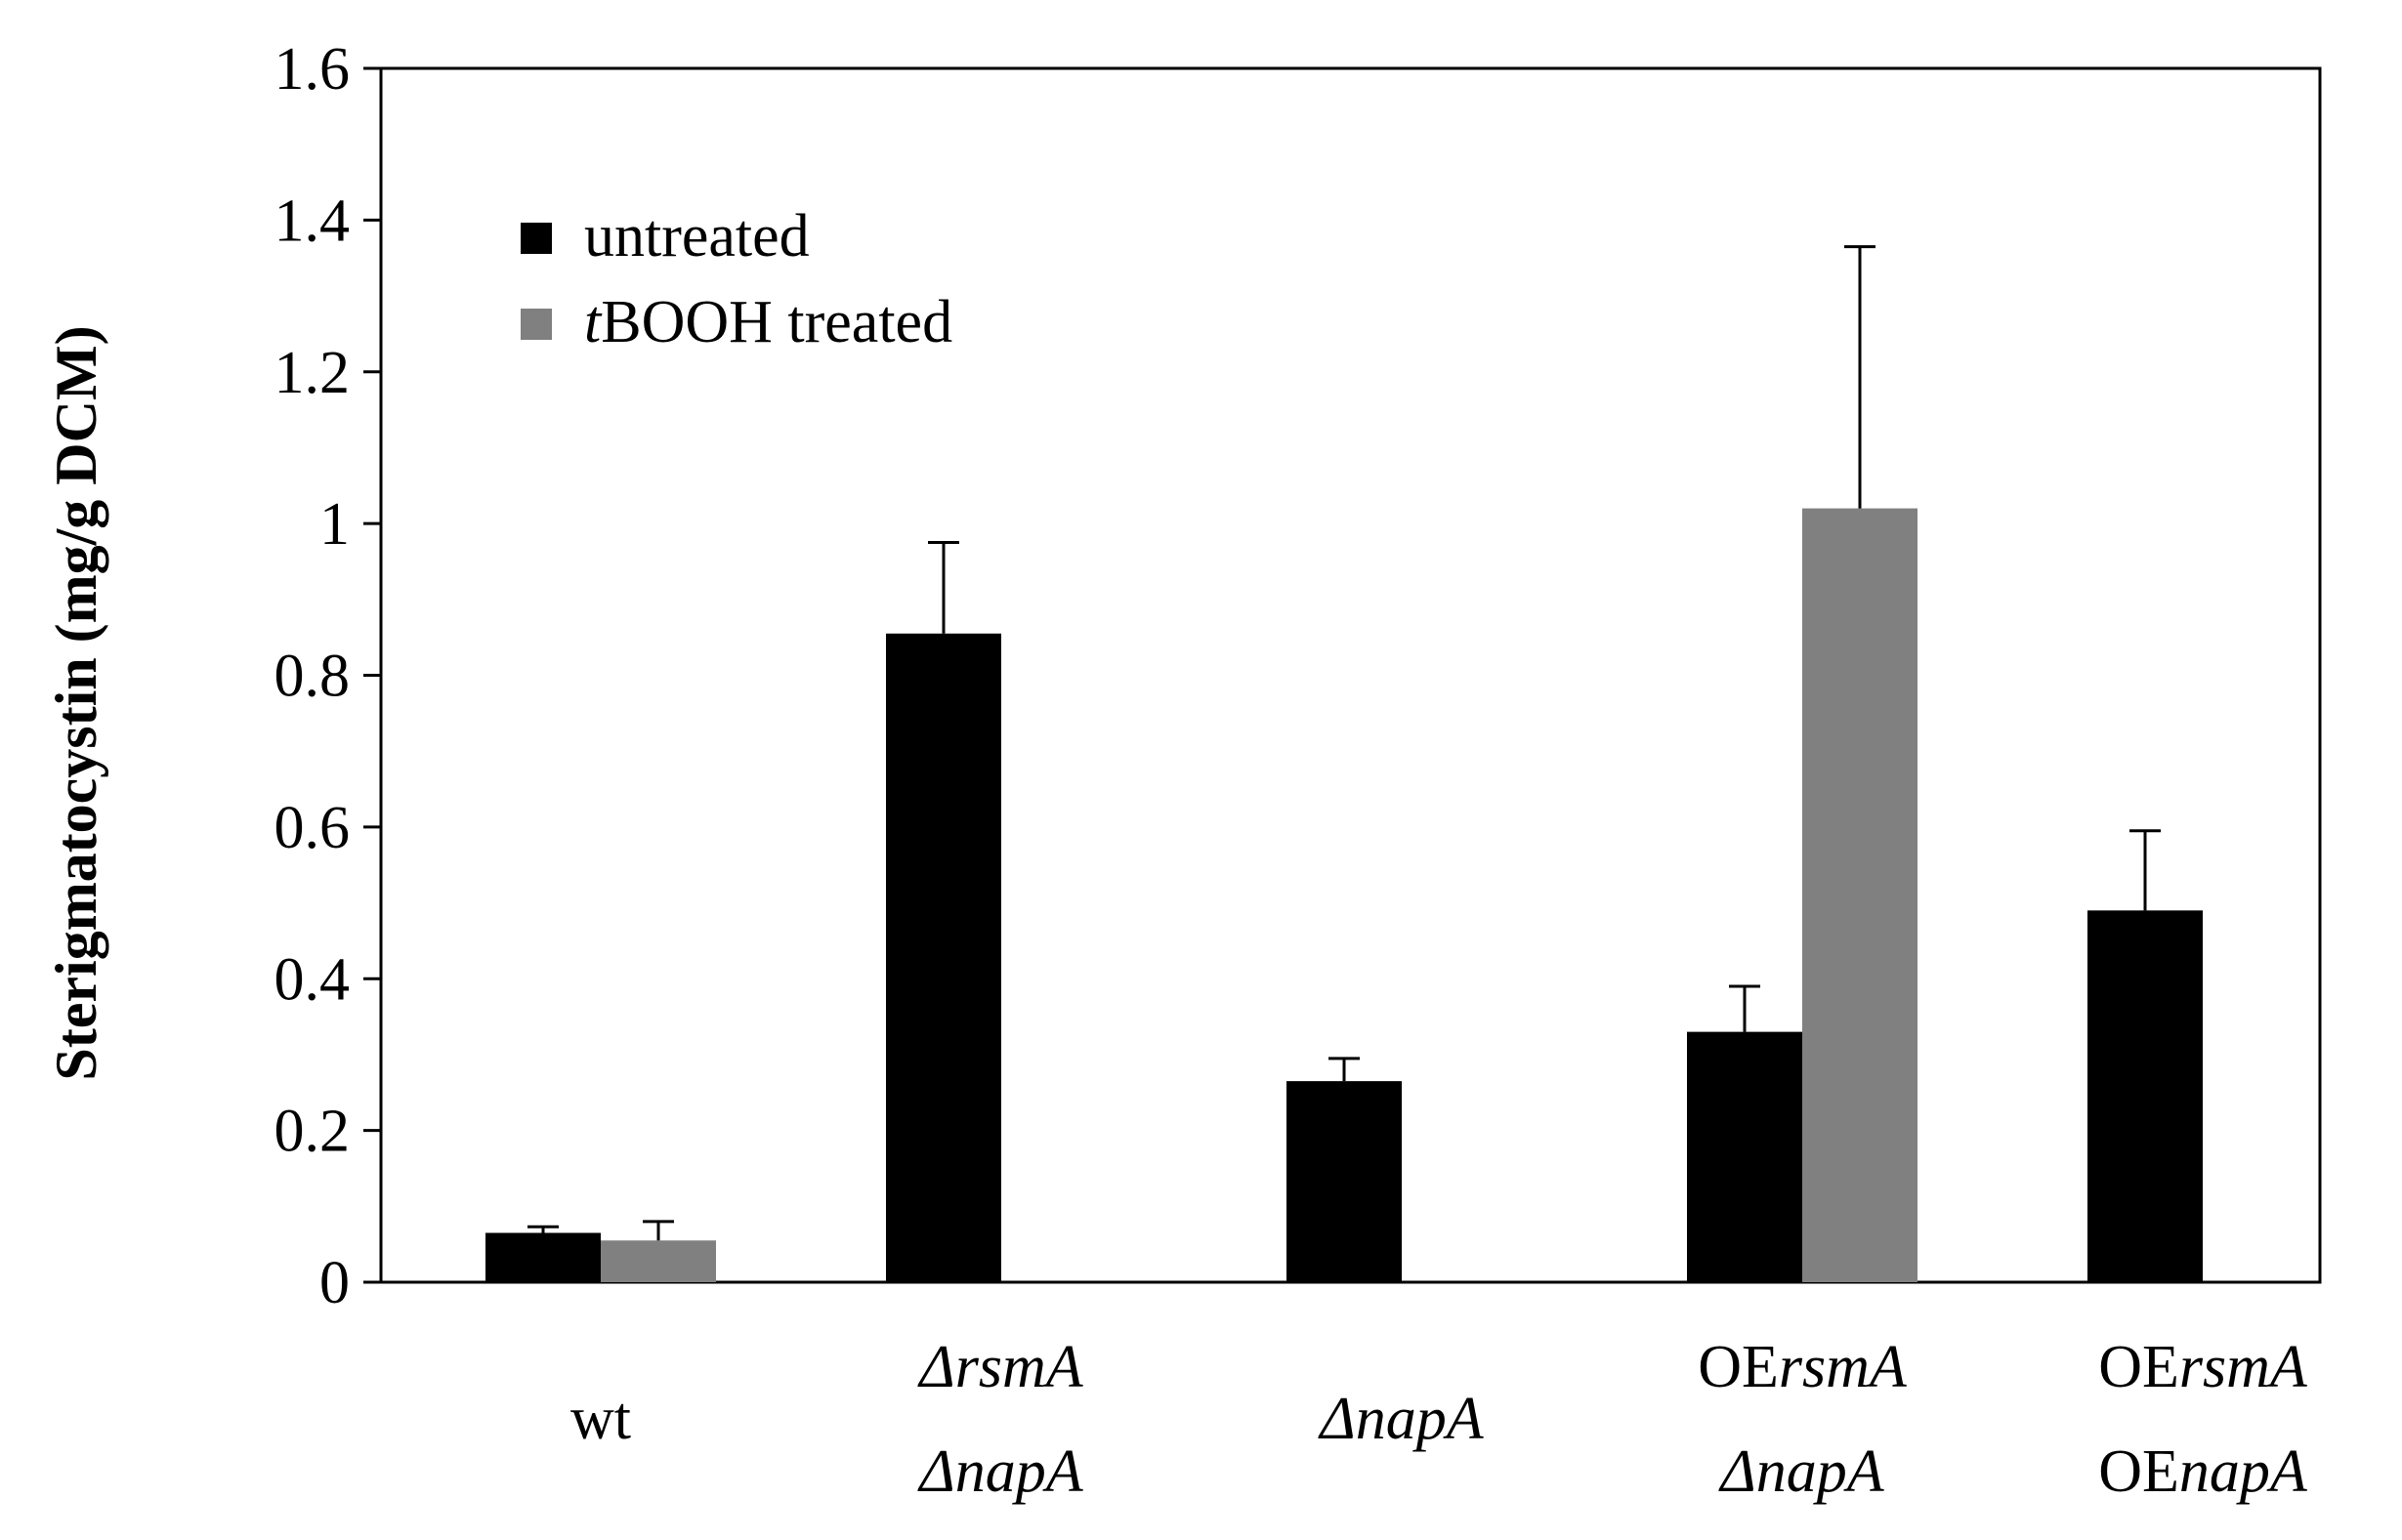  Describe the element at coordinates (593, 322) in the screenshot. I see `label-part: t` at that location.